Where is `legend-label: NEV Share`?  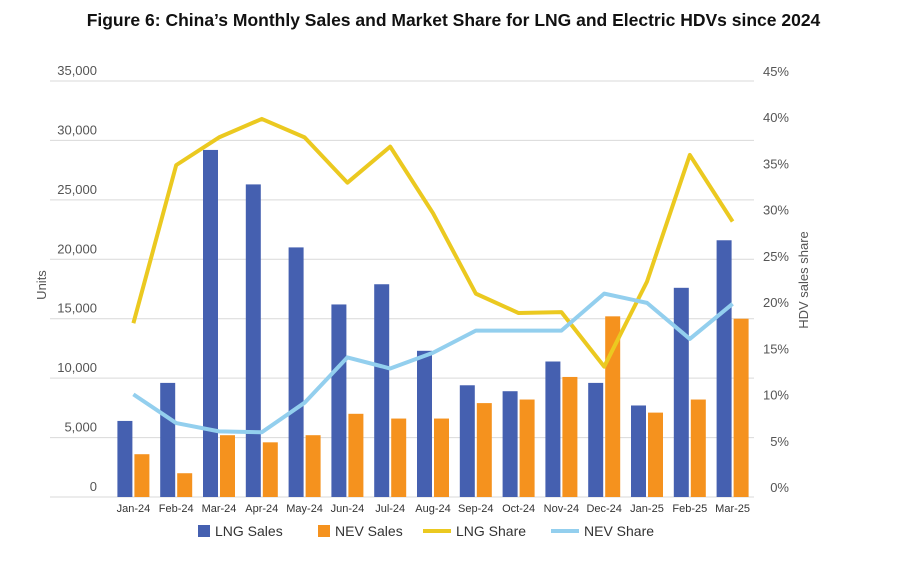 legend-label: NEV Share is located at coordinates (619, 531).